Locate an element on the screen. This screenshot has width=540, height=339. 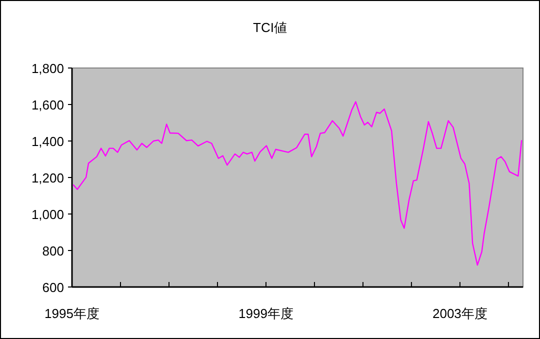
y-tick-label: 1,600 is located at coordinates (47, 105).